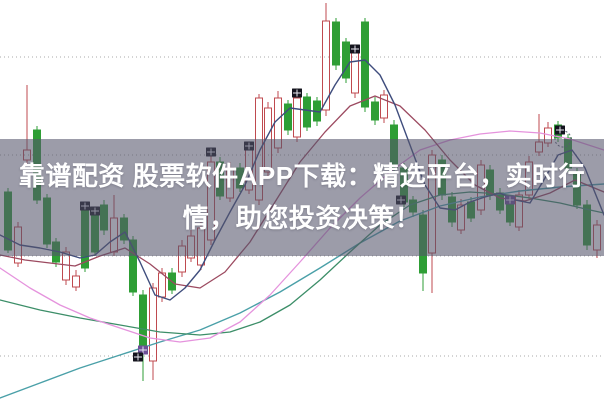 This screenshot has width=604, height=401. Describe the element at coordinates (302, 218) in the screenshot. I see `promo-text-line2: 情，助您投资决策！` at that location.